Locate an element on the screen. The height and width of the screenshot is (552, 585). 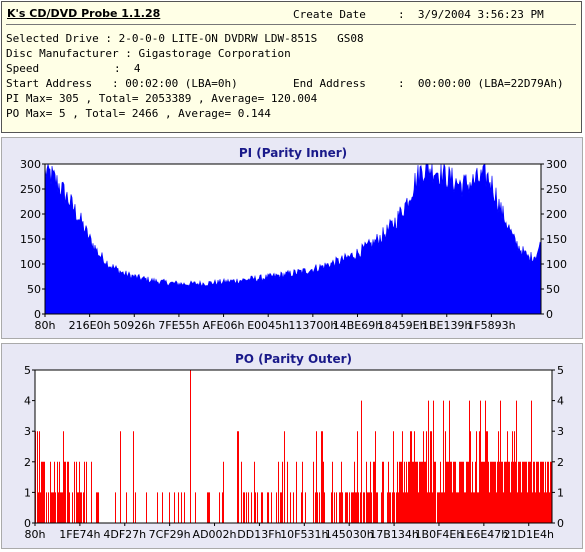
y-tick-label-right: 3 is located at coordinates (560, 431).